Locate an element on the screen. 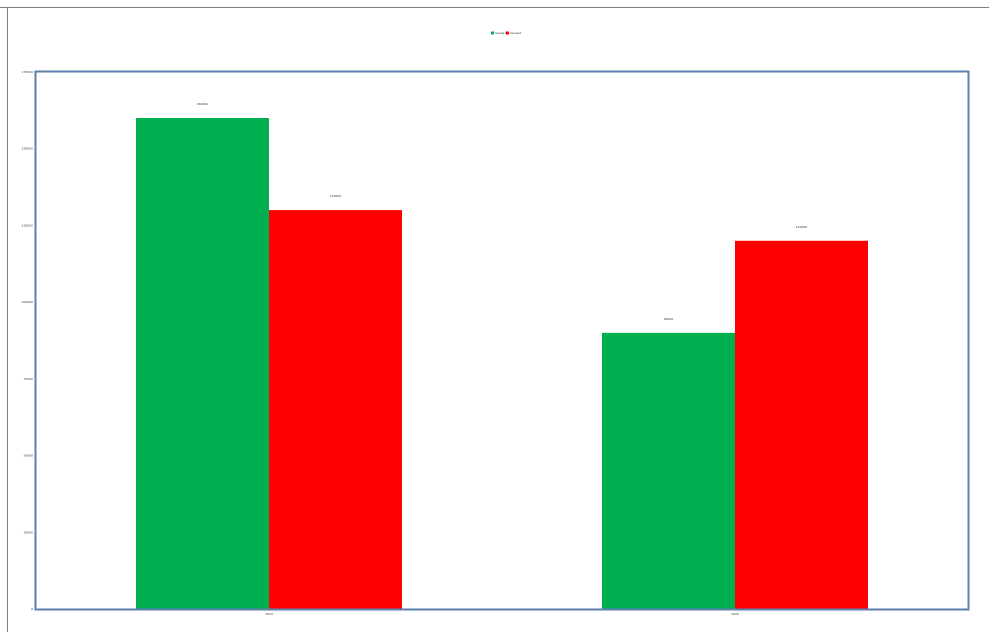 Image resolution: width=989 pixels, height=632 pixels. data-label: 160000 is located at coordinates (203, 104).